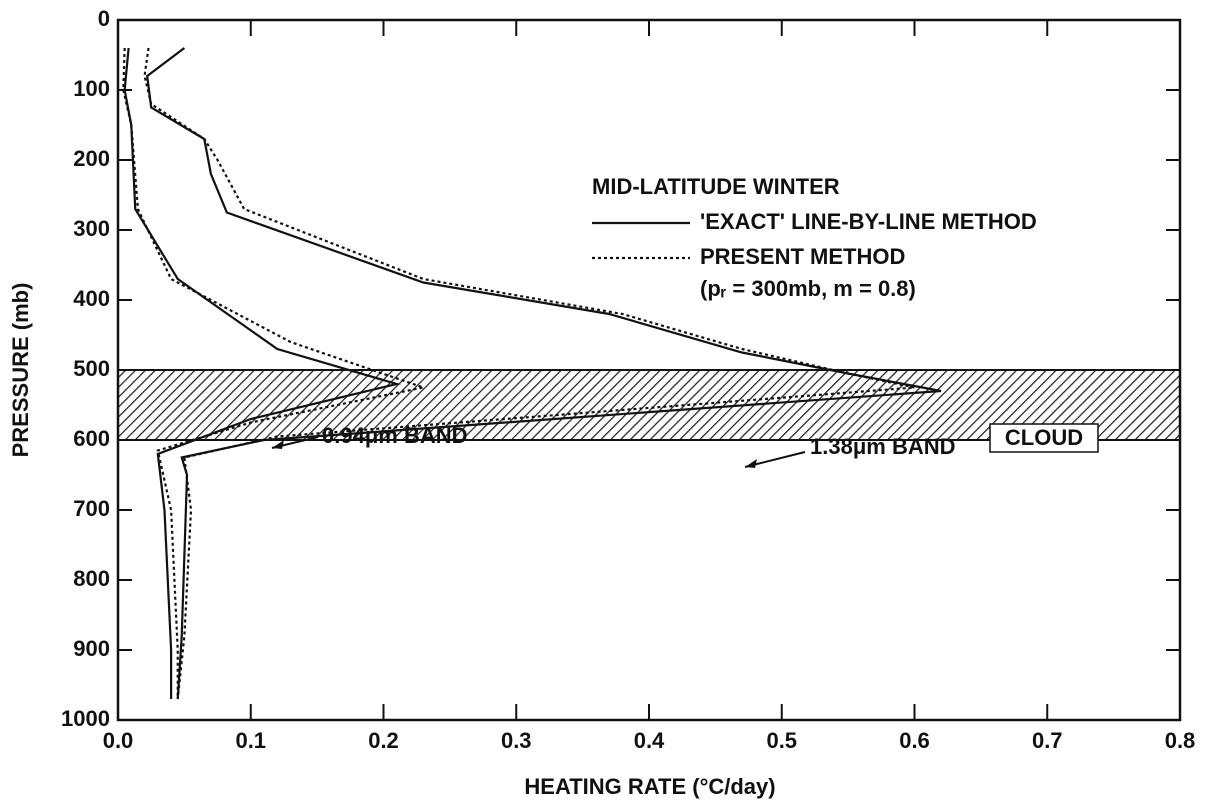  Describe the element at coordinates (883, 446) in the screenshot. I see `annotation: 1.38μm BAND` at that location.